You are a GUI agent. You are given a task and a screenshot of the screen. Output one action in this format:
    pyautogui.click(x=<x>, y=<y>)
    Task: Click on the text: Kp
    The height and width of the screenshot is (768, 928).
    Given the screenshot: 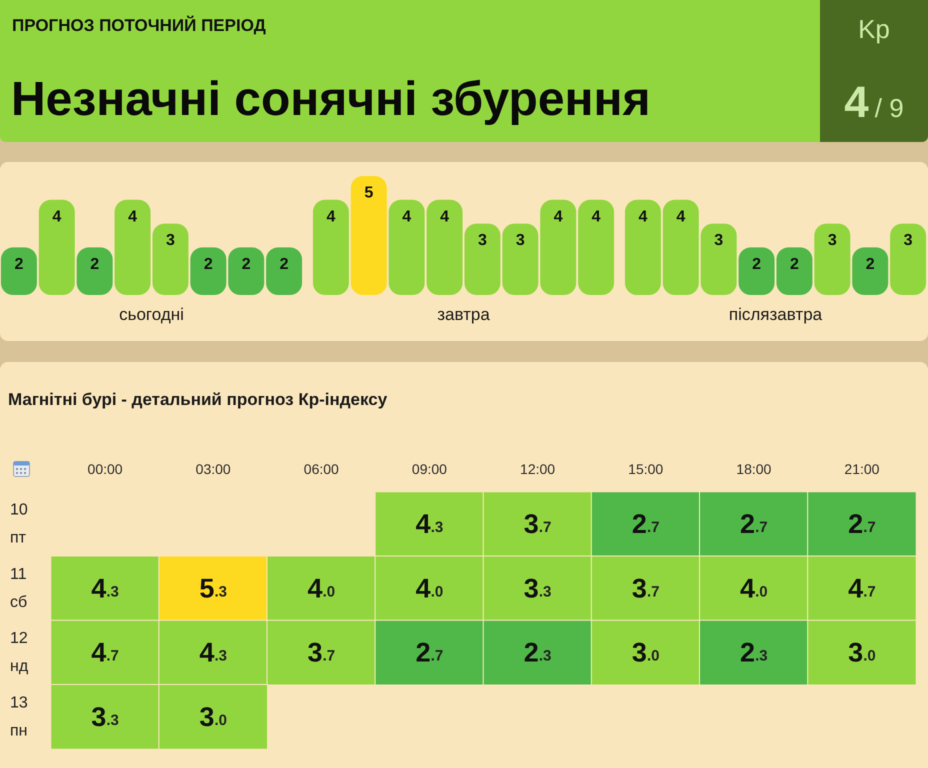 What is the action you would take?
    pyautogui.click(x=874, y=29)
    